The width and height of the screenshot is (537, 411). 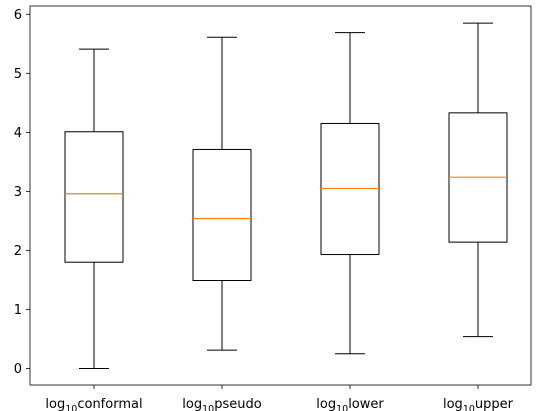 I want to click on x-tick-label: log10upper, so click(x=478, y=404).